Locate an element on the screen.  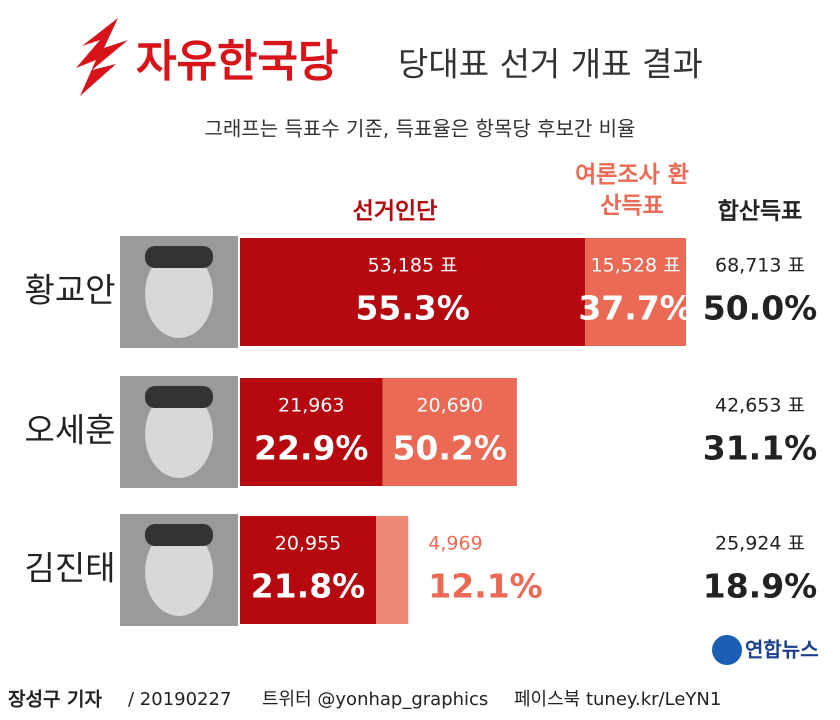
total-share-label: 31.1% is located at coordinates (760, 448).